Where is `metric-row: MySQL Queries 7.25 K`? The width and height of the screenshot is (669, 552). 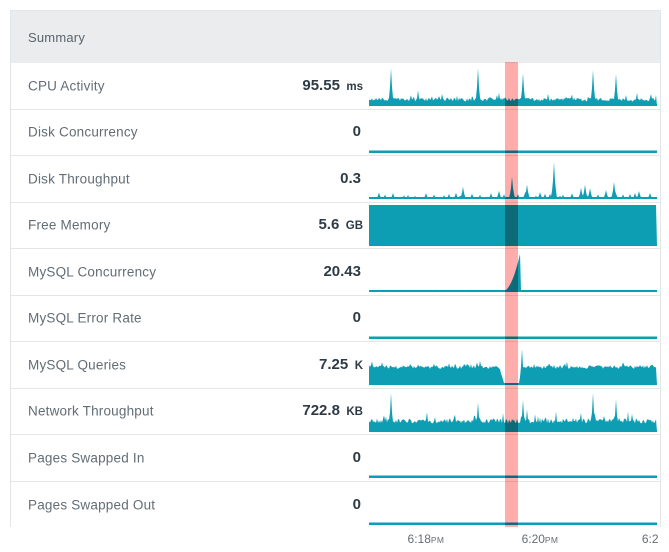 metric-row: MySQL Queries 7.25 K is located at coordinates (335, 365).